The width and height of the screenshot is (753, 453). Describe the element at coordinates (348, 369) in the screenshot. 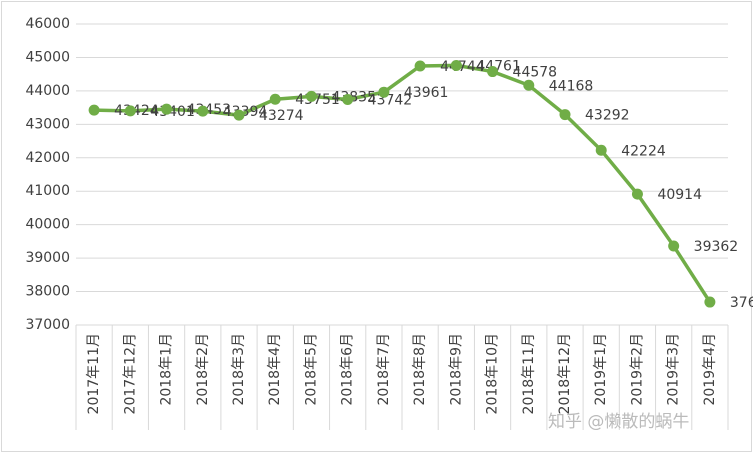

I see `x-tick-label: 2018年6月` at that location.